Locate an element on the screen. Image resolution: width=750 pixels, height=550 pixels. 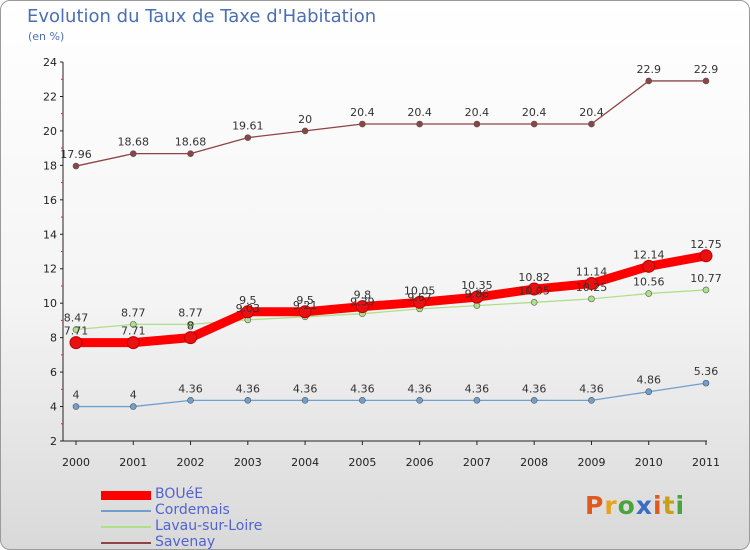
y-tick-label: 8 is located at coordinates (53, 338).